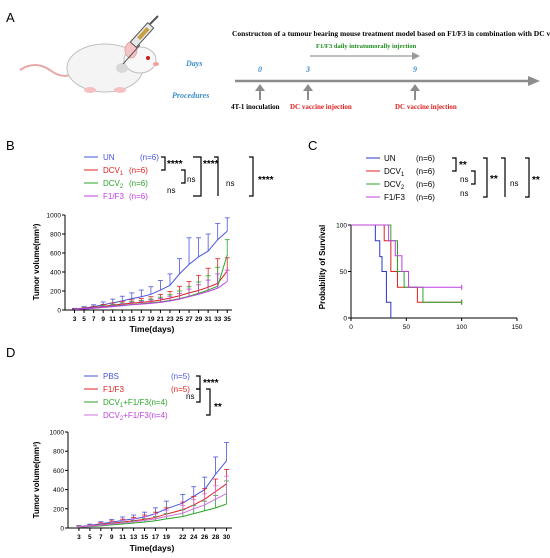  Describe the element at coordinates (255, 107) in the screenshot. I see `procedure-inoculation: 4T-1 inoculation` at that location.